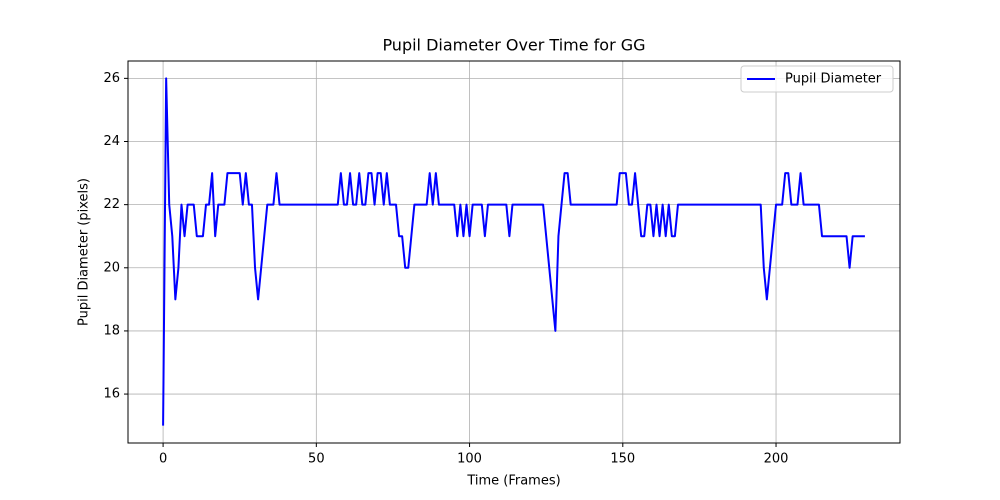 The width and height of the screenshot is (1000, 500). Describe the element at coordinates (111, 267) in the screenshot. I see `y-tick-label: 20` at that location.